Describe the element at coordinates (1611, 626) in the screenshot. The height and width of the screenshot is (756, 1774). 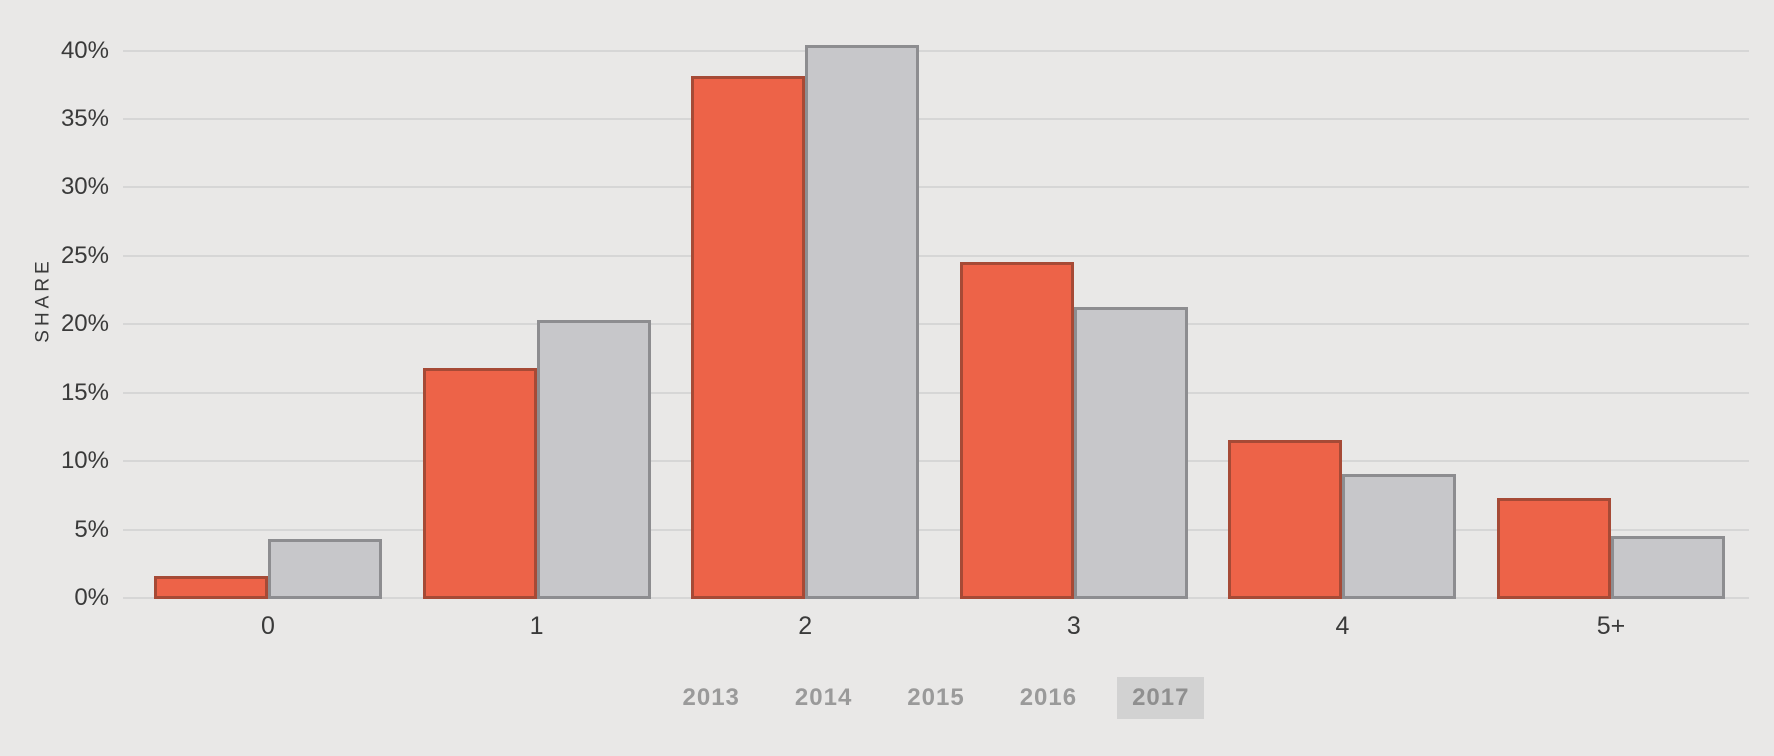
I see `x-axis-label-5+: 5+` at that location.